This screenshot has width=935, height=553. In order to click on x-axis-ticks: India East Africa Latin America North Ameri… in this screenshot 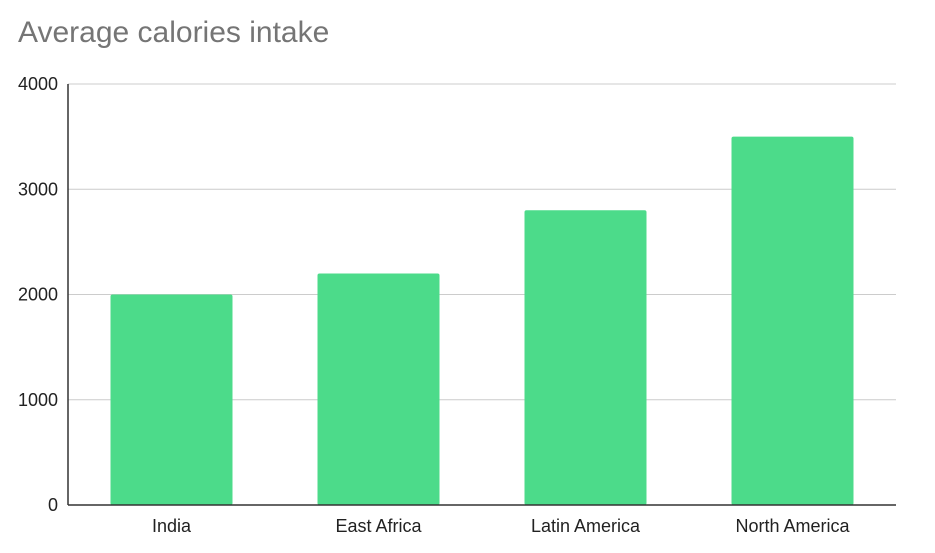, I will do `click(501, 526)`.